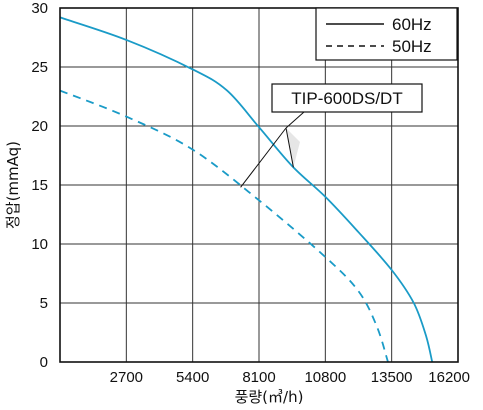 Image resolution: width=483 pixels, height=410 pixels. I want to click on callout-leader-50hz, so click(263, 157).